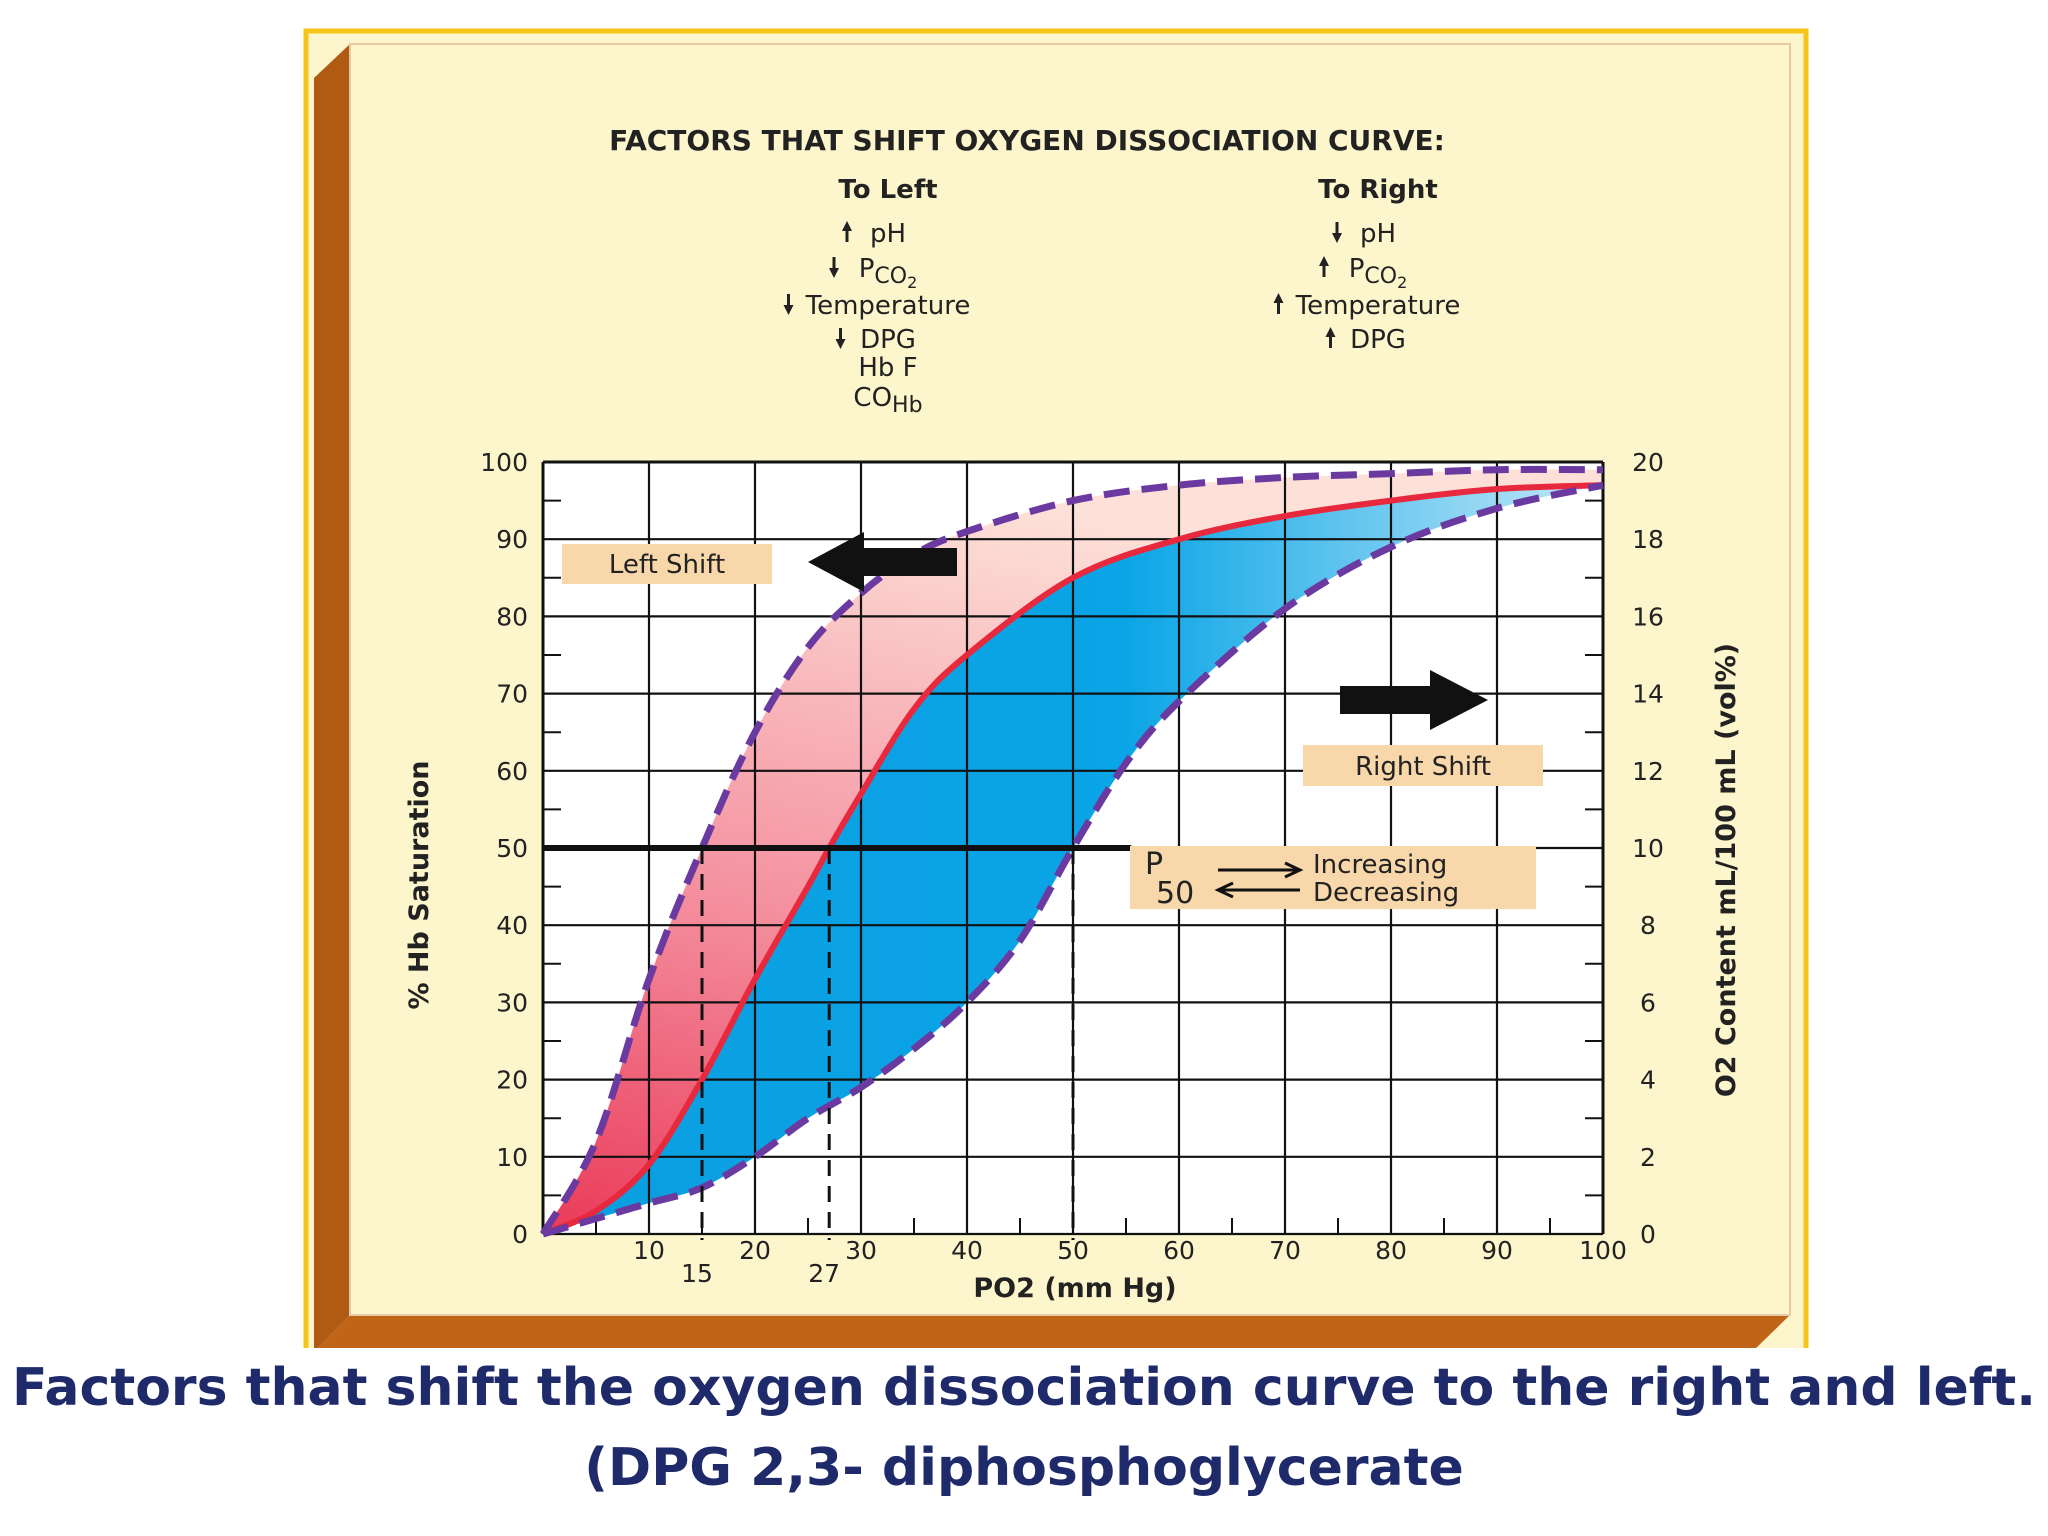 The width and height of the screenshot is (2048, 1536). I want to click on p50-label-box, so click(1333, 877).